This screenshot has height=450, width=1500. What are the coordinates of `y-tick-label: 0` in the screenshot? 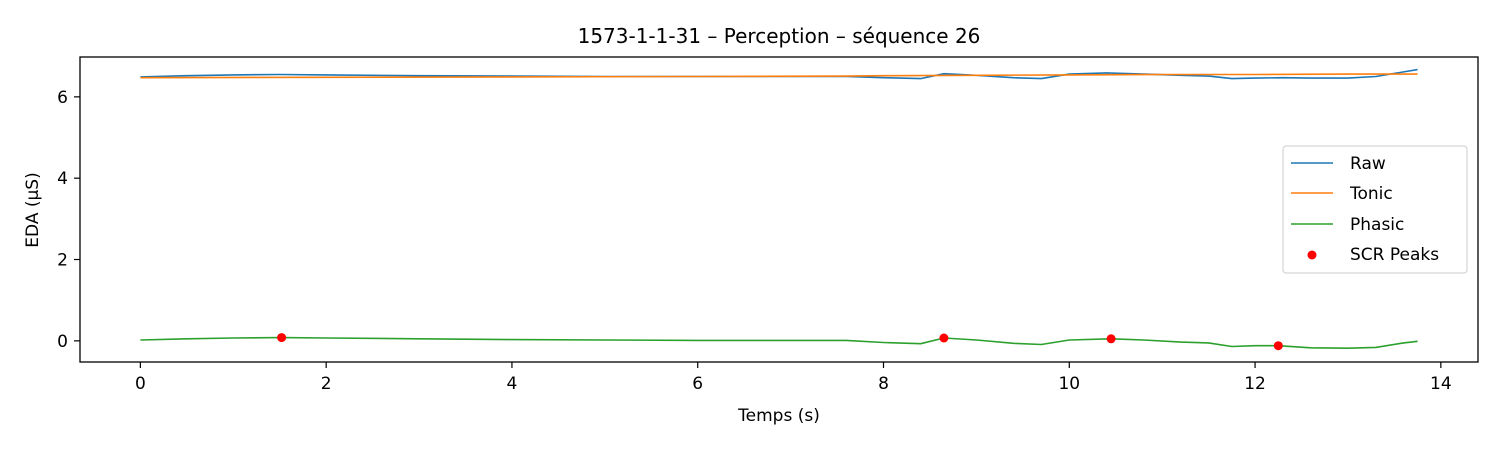 It's located at (62, 342).